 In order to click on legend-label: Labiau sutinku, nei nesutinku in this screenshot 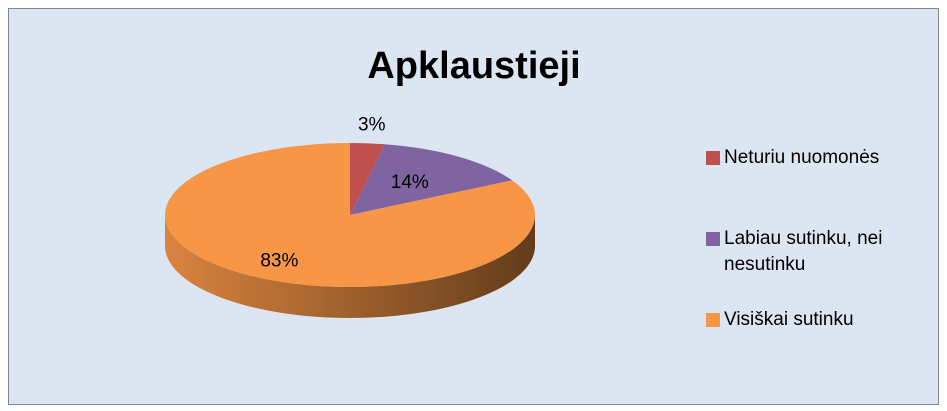, I will do `click(803, 251)`.